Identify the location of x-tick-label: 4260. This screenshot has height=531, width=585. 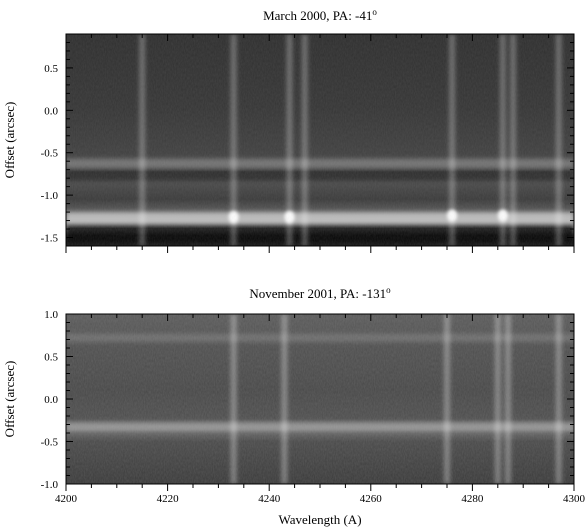
(371, 499).